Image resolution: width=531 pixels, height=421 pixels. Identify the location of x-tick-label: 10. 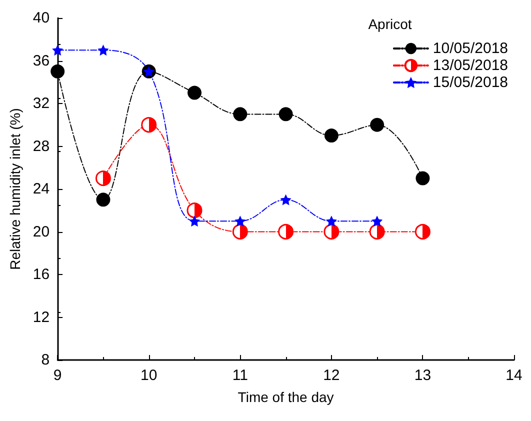
(149, 375).